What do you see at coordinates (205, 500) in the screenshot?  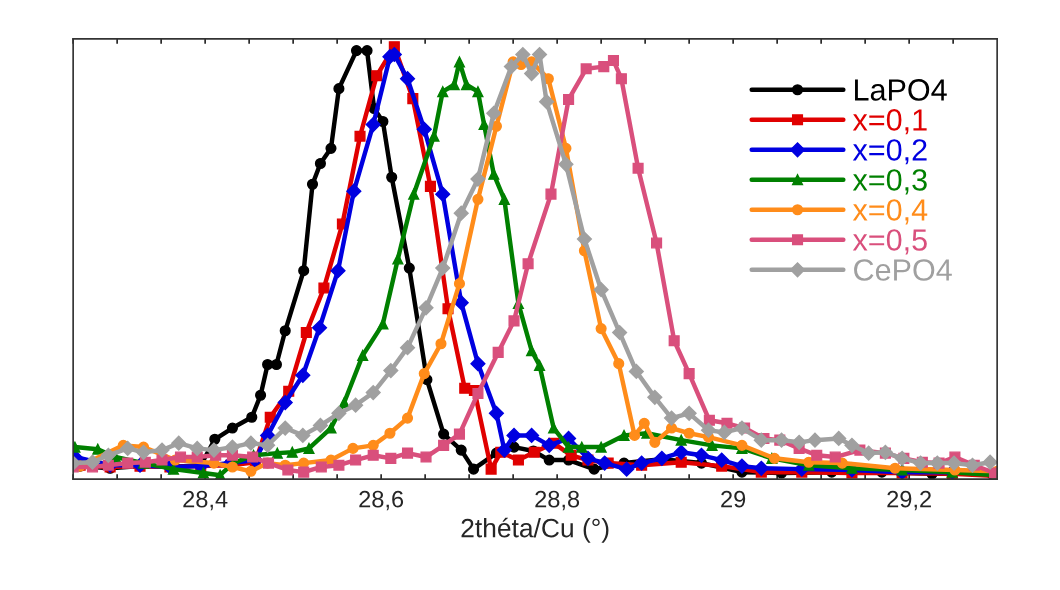 I see `x-tick-label: 28,4` at bounding box center [205, 500].